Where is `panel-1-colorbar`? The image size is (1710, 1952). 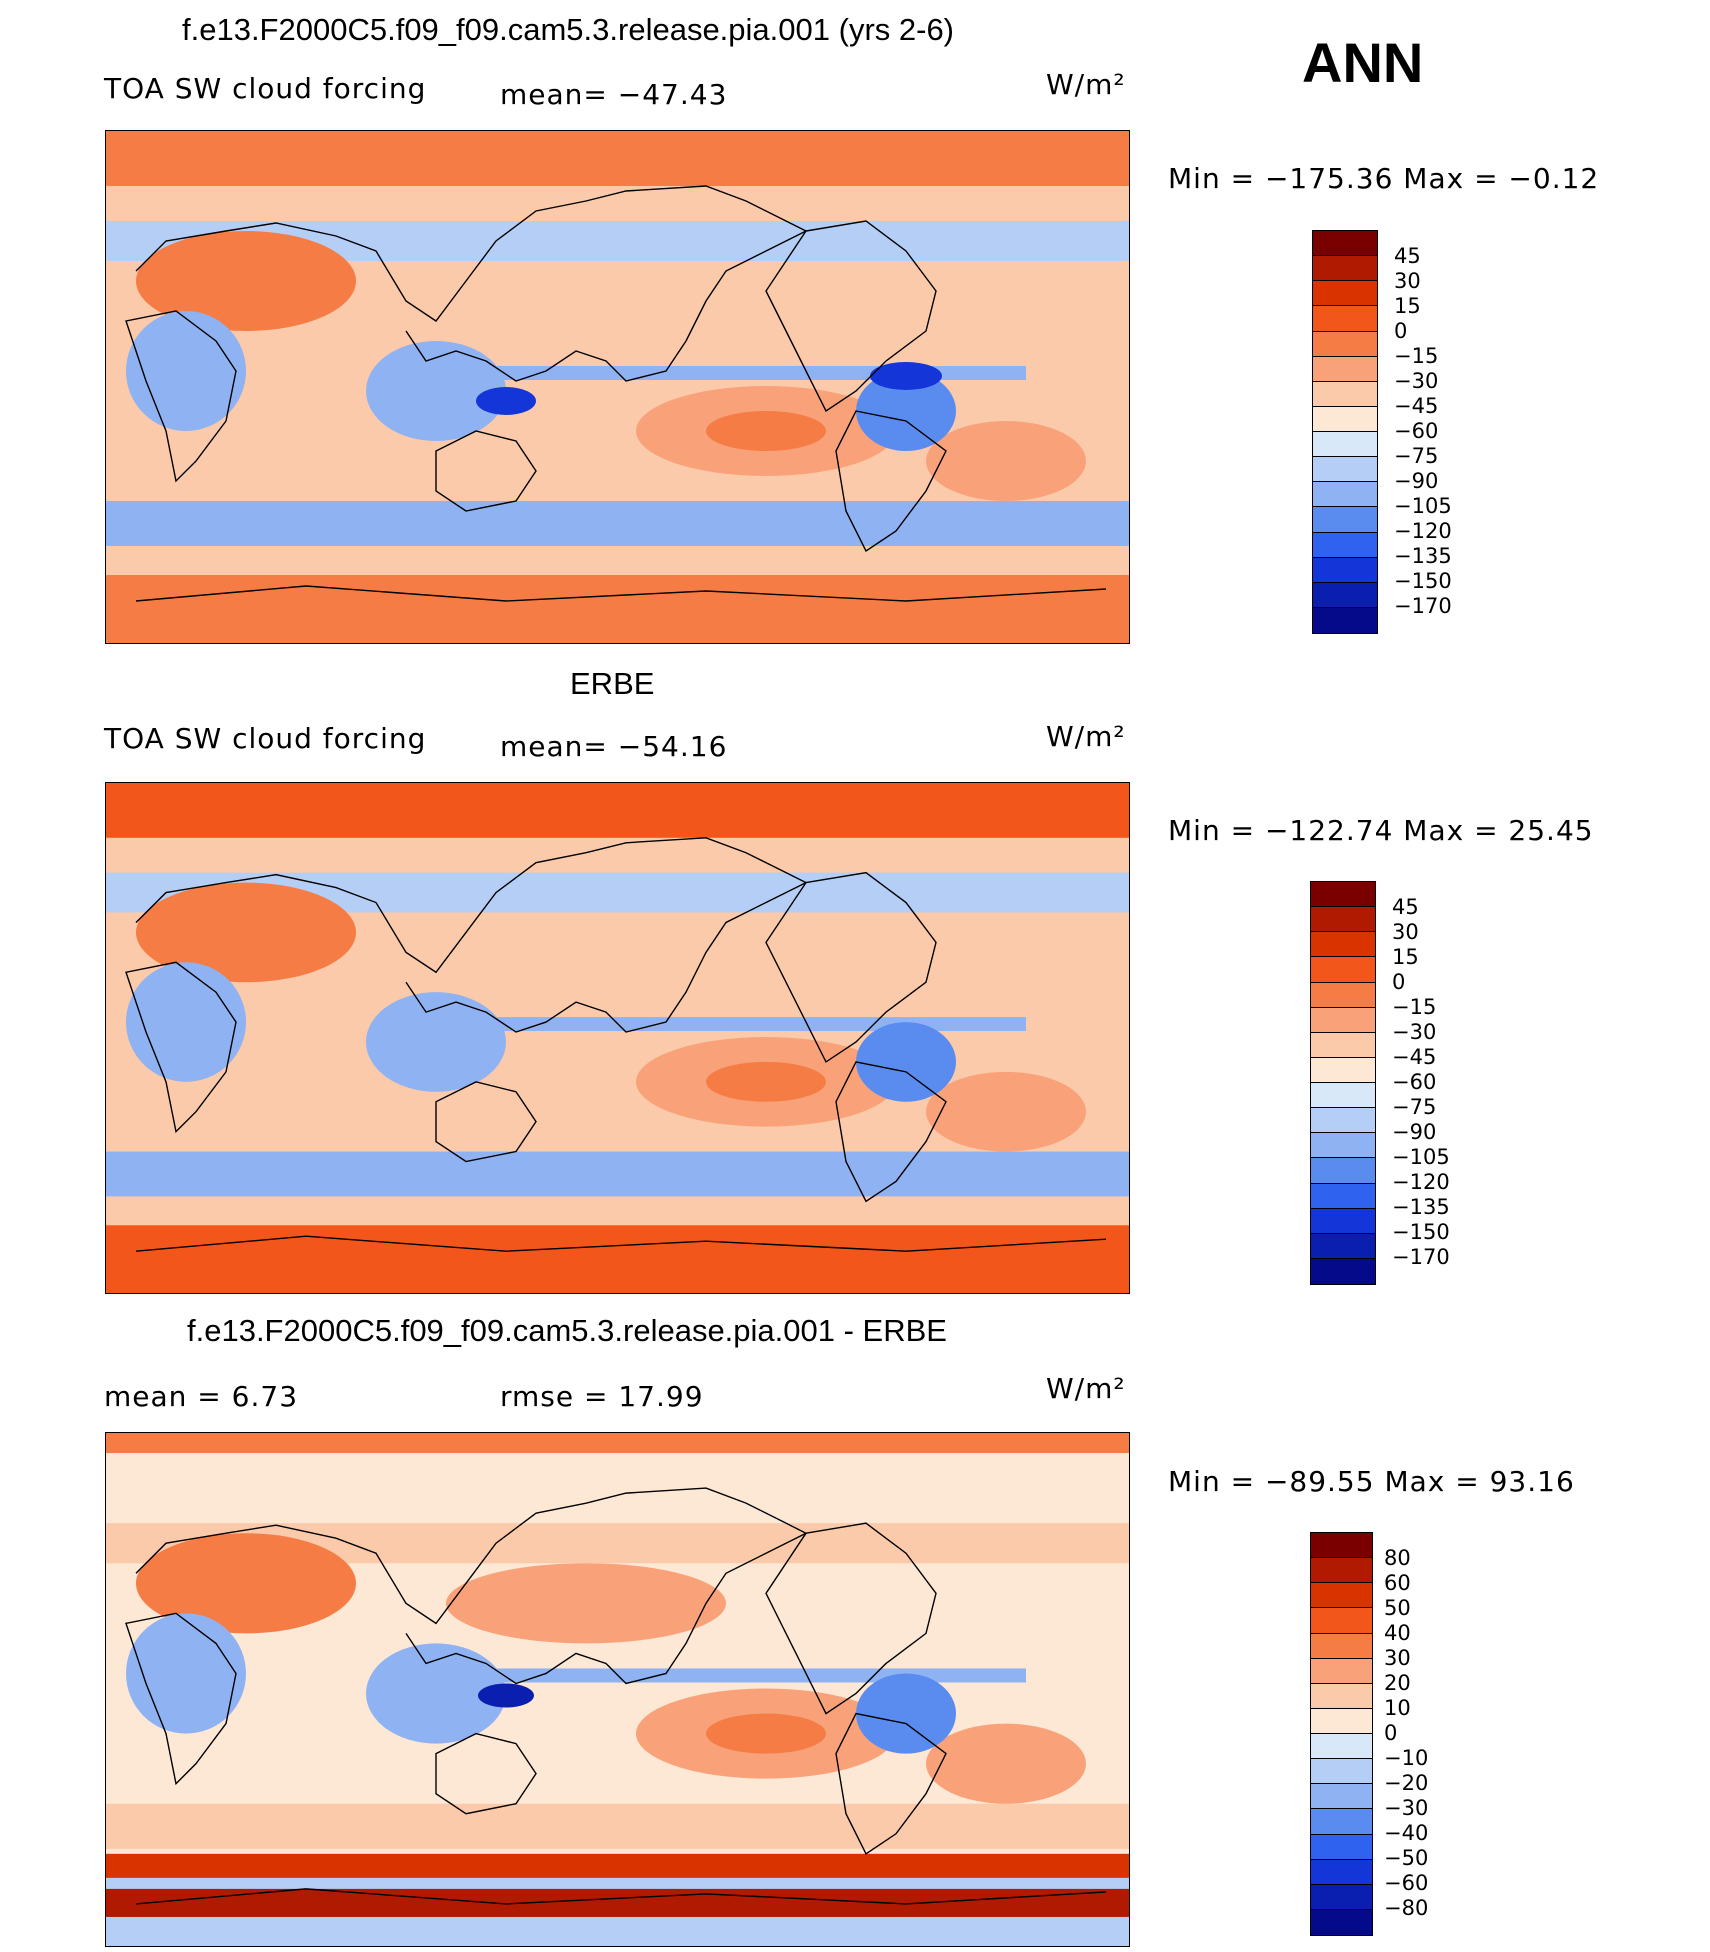
panel-1-colorbar is located at coordinates (1345, 432).